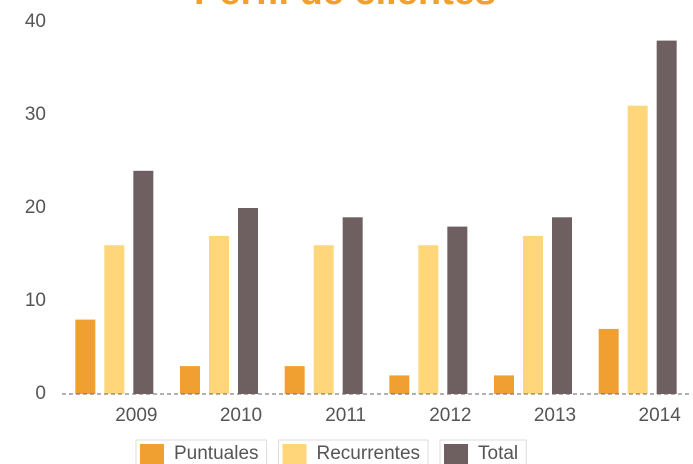 Image resolution: width=693 pixels, height=464 pixels. What do you see at coordinates (345, 415) in the screenshot?
I see `x-tick-label: 2011` at bounding box center [345, 415].